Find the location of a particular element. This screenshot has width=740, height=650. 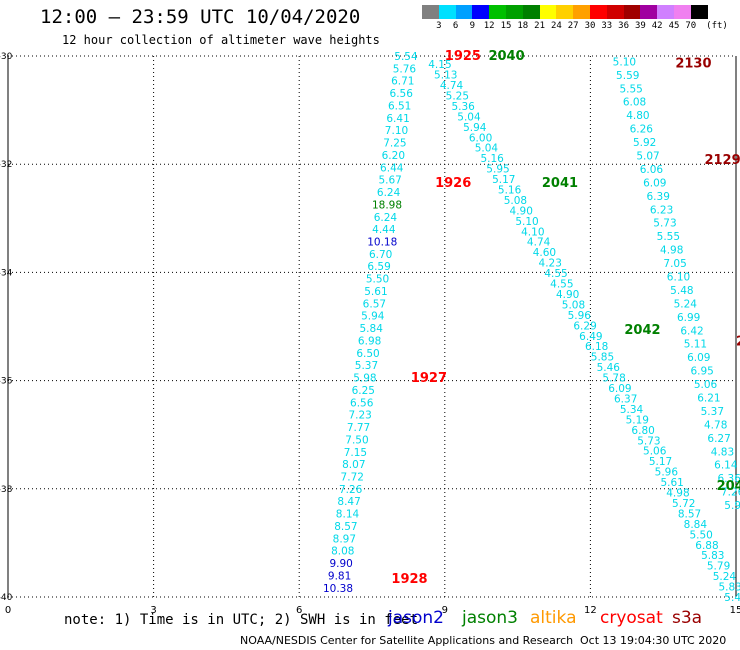

swh-value: 5.59 is located at coordinates (627, 76).